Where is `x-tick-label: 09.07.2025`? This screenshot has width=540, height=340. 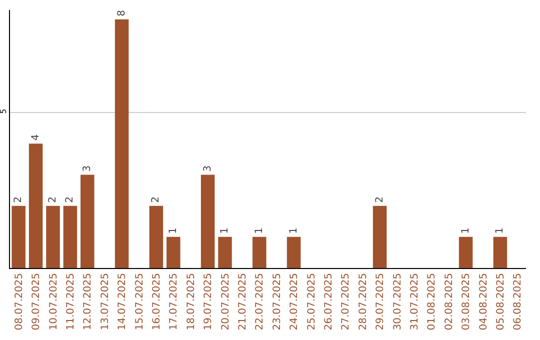 x-tick-label: 09.07.2025 is located at coordinates (36, 301).